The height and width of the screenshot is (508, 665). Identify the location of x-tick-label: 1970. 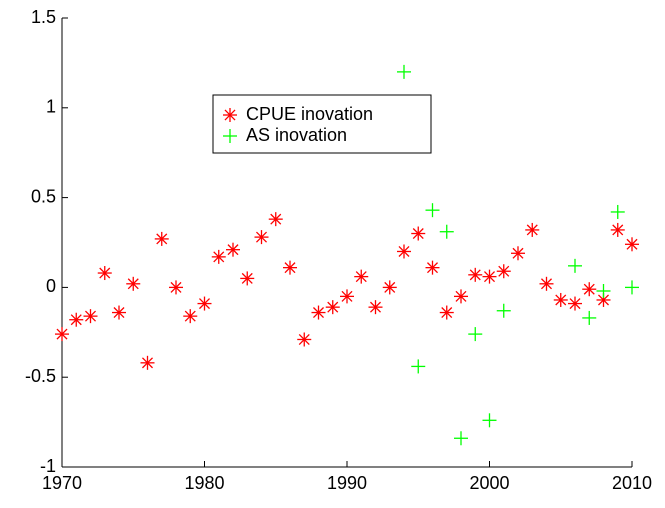
(62, 483).